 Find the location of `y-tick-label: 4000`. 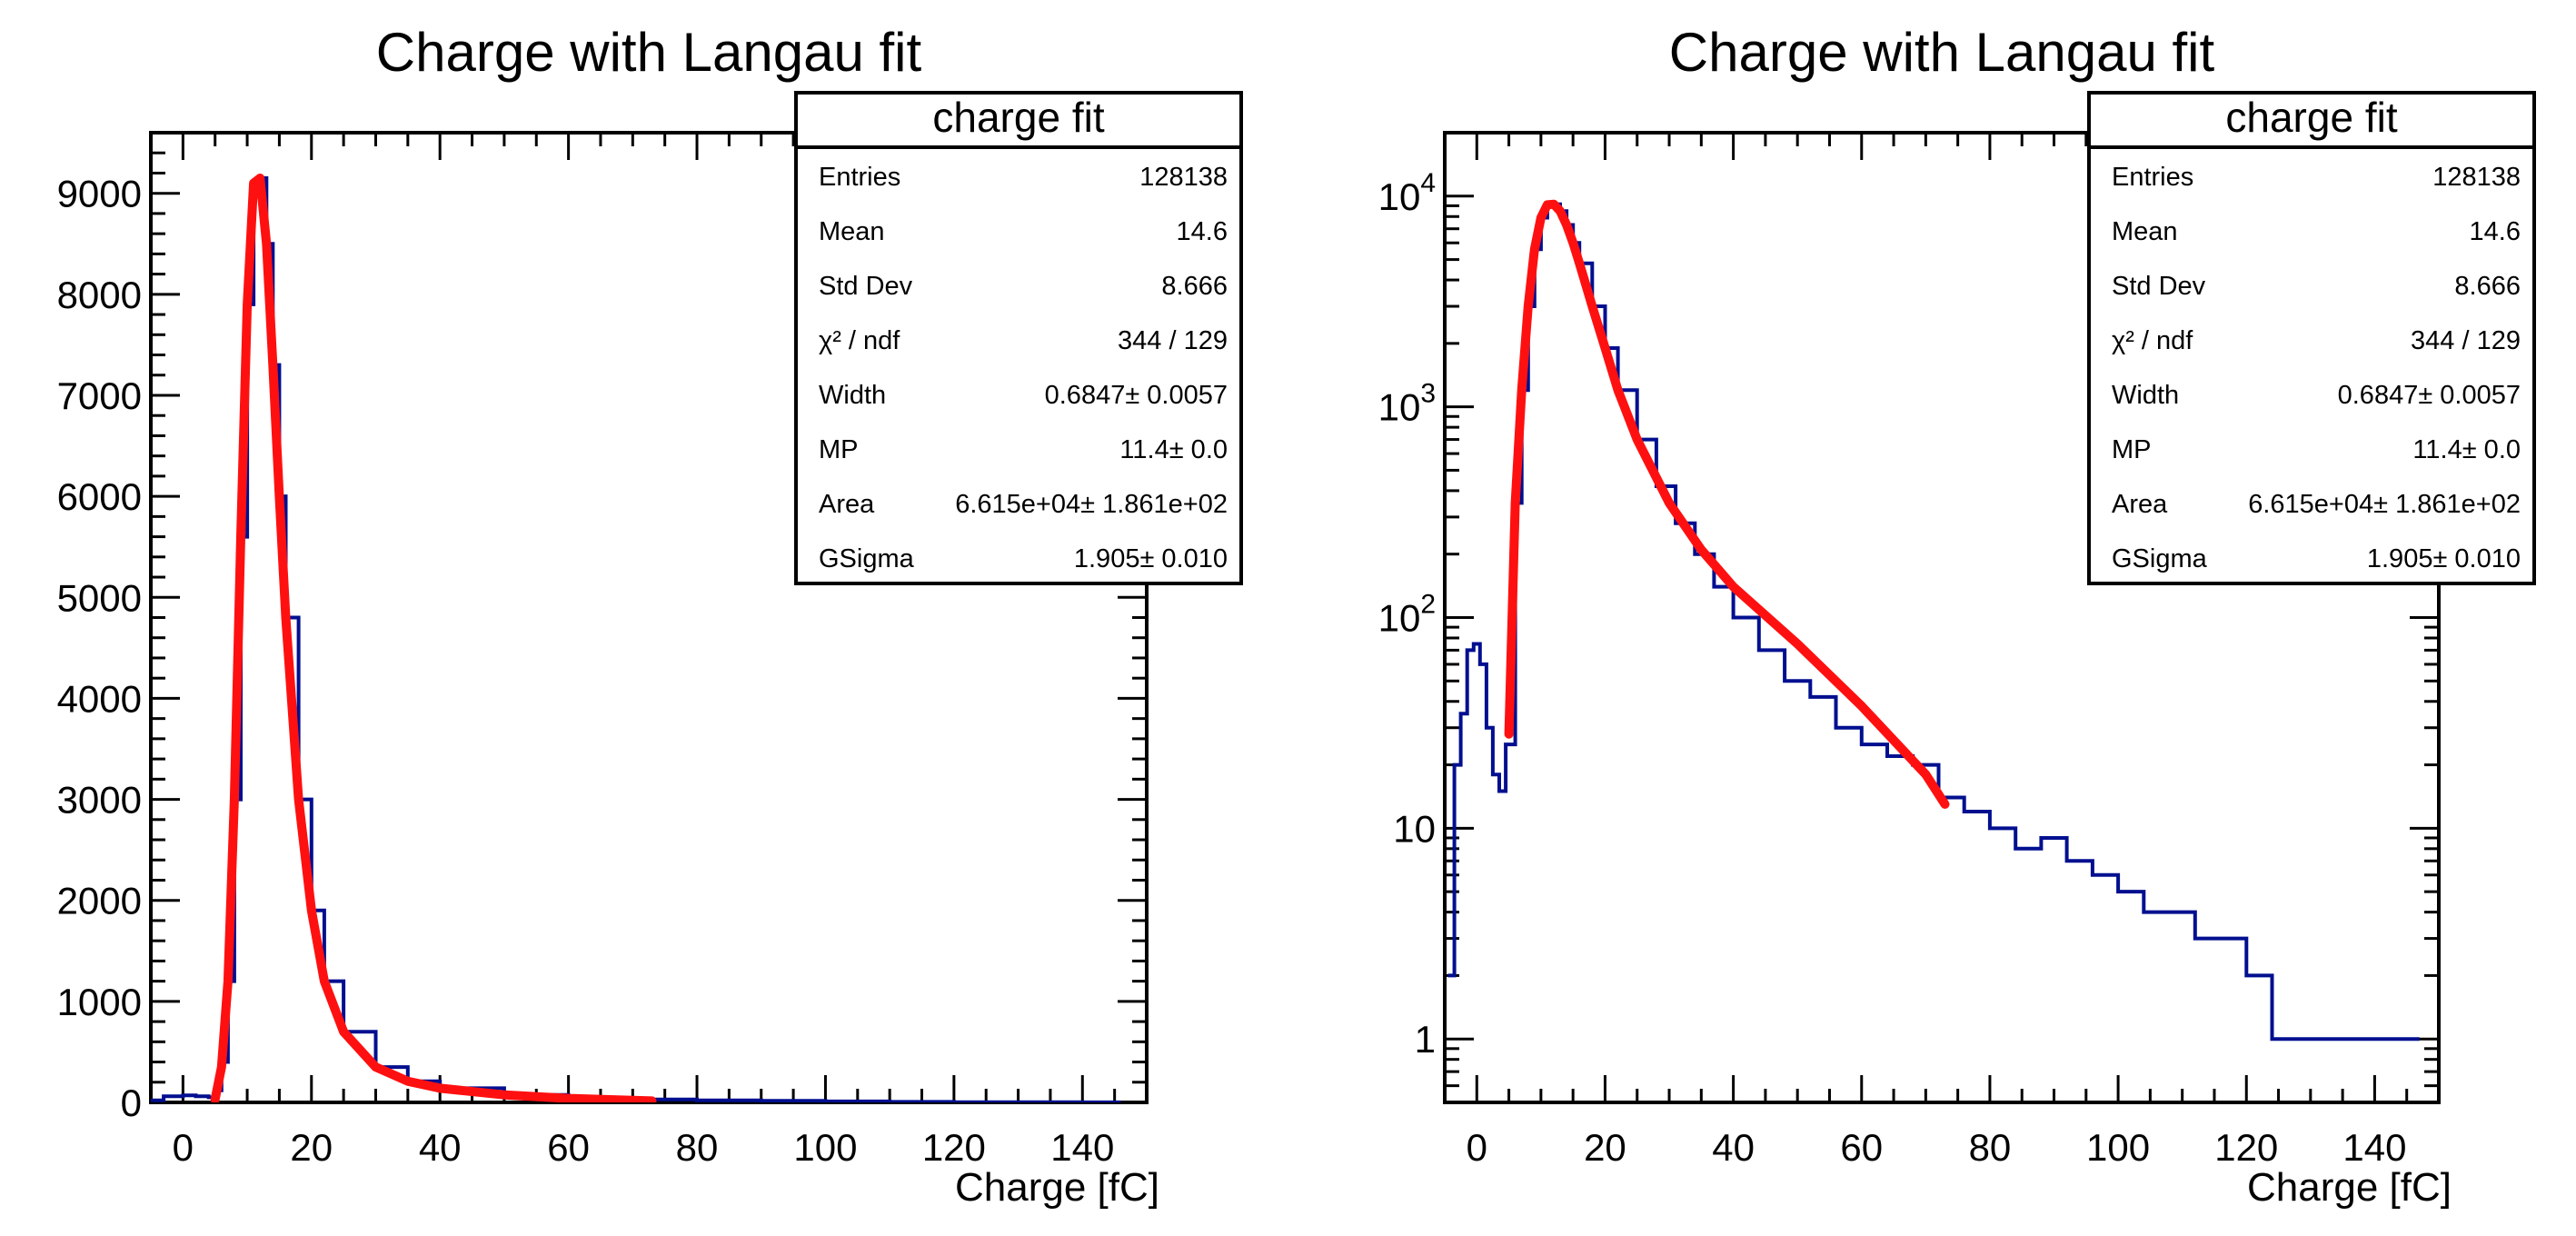

y-tick-label: 4000 is located at coordinates (100, 698).